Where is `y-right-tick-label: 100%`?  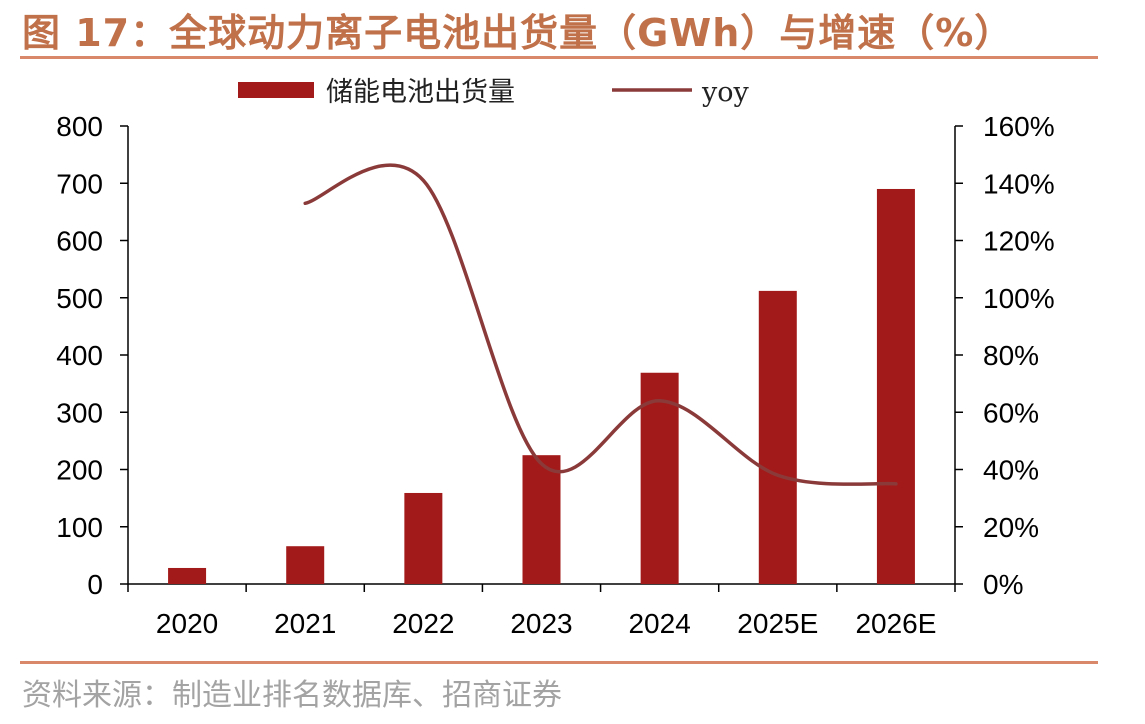 y-right-tick-label: 100% is located at coordinates (1019, 298).